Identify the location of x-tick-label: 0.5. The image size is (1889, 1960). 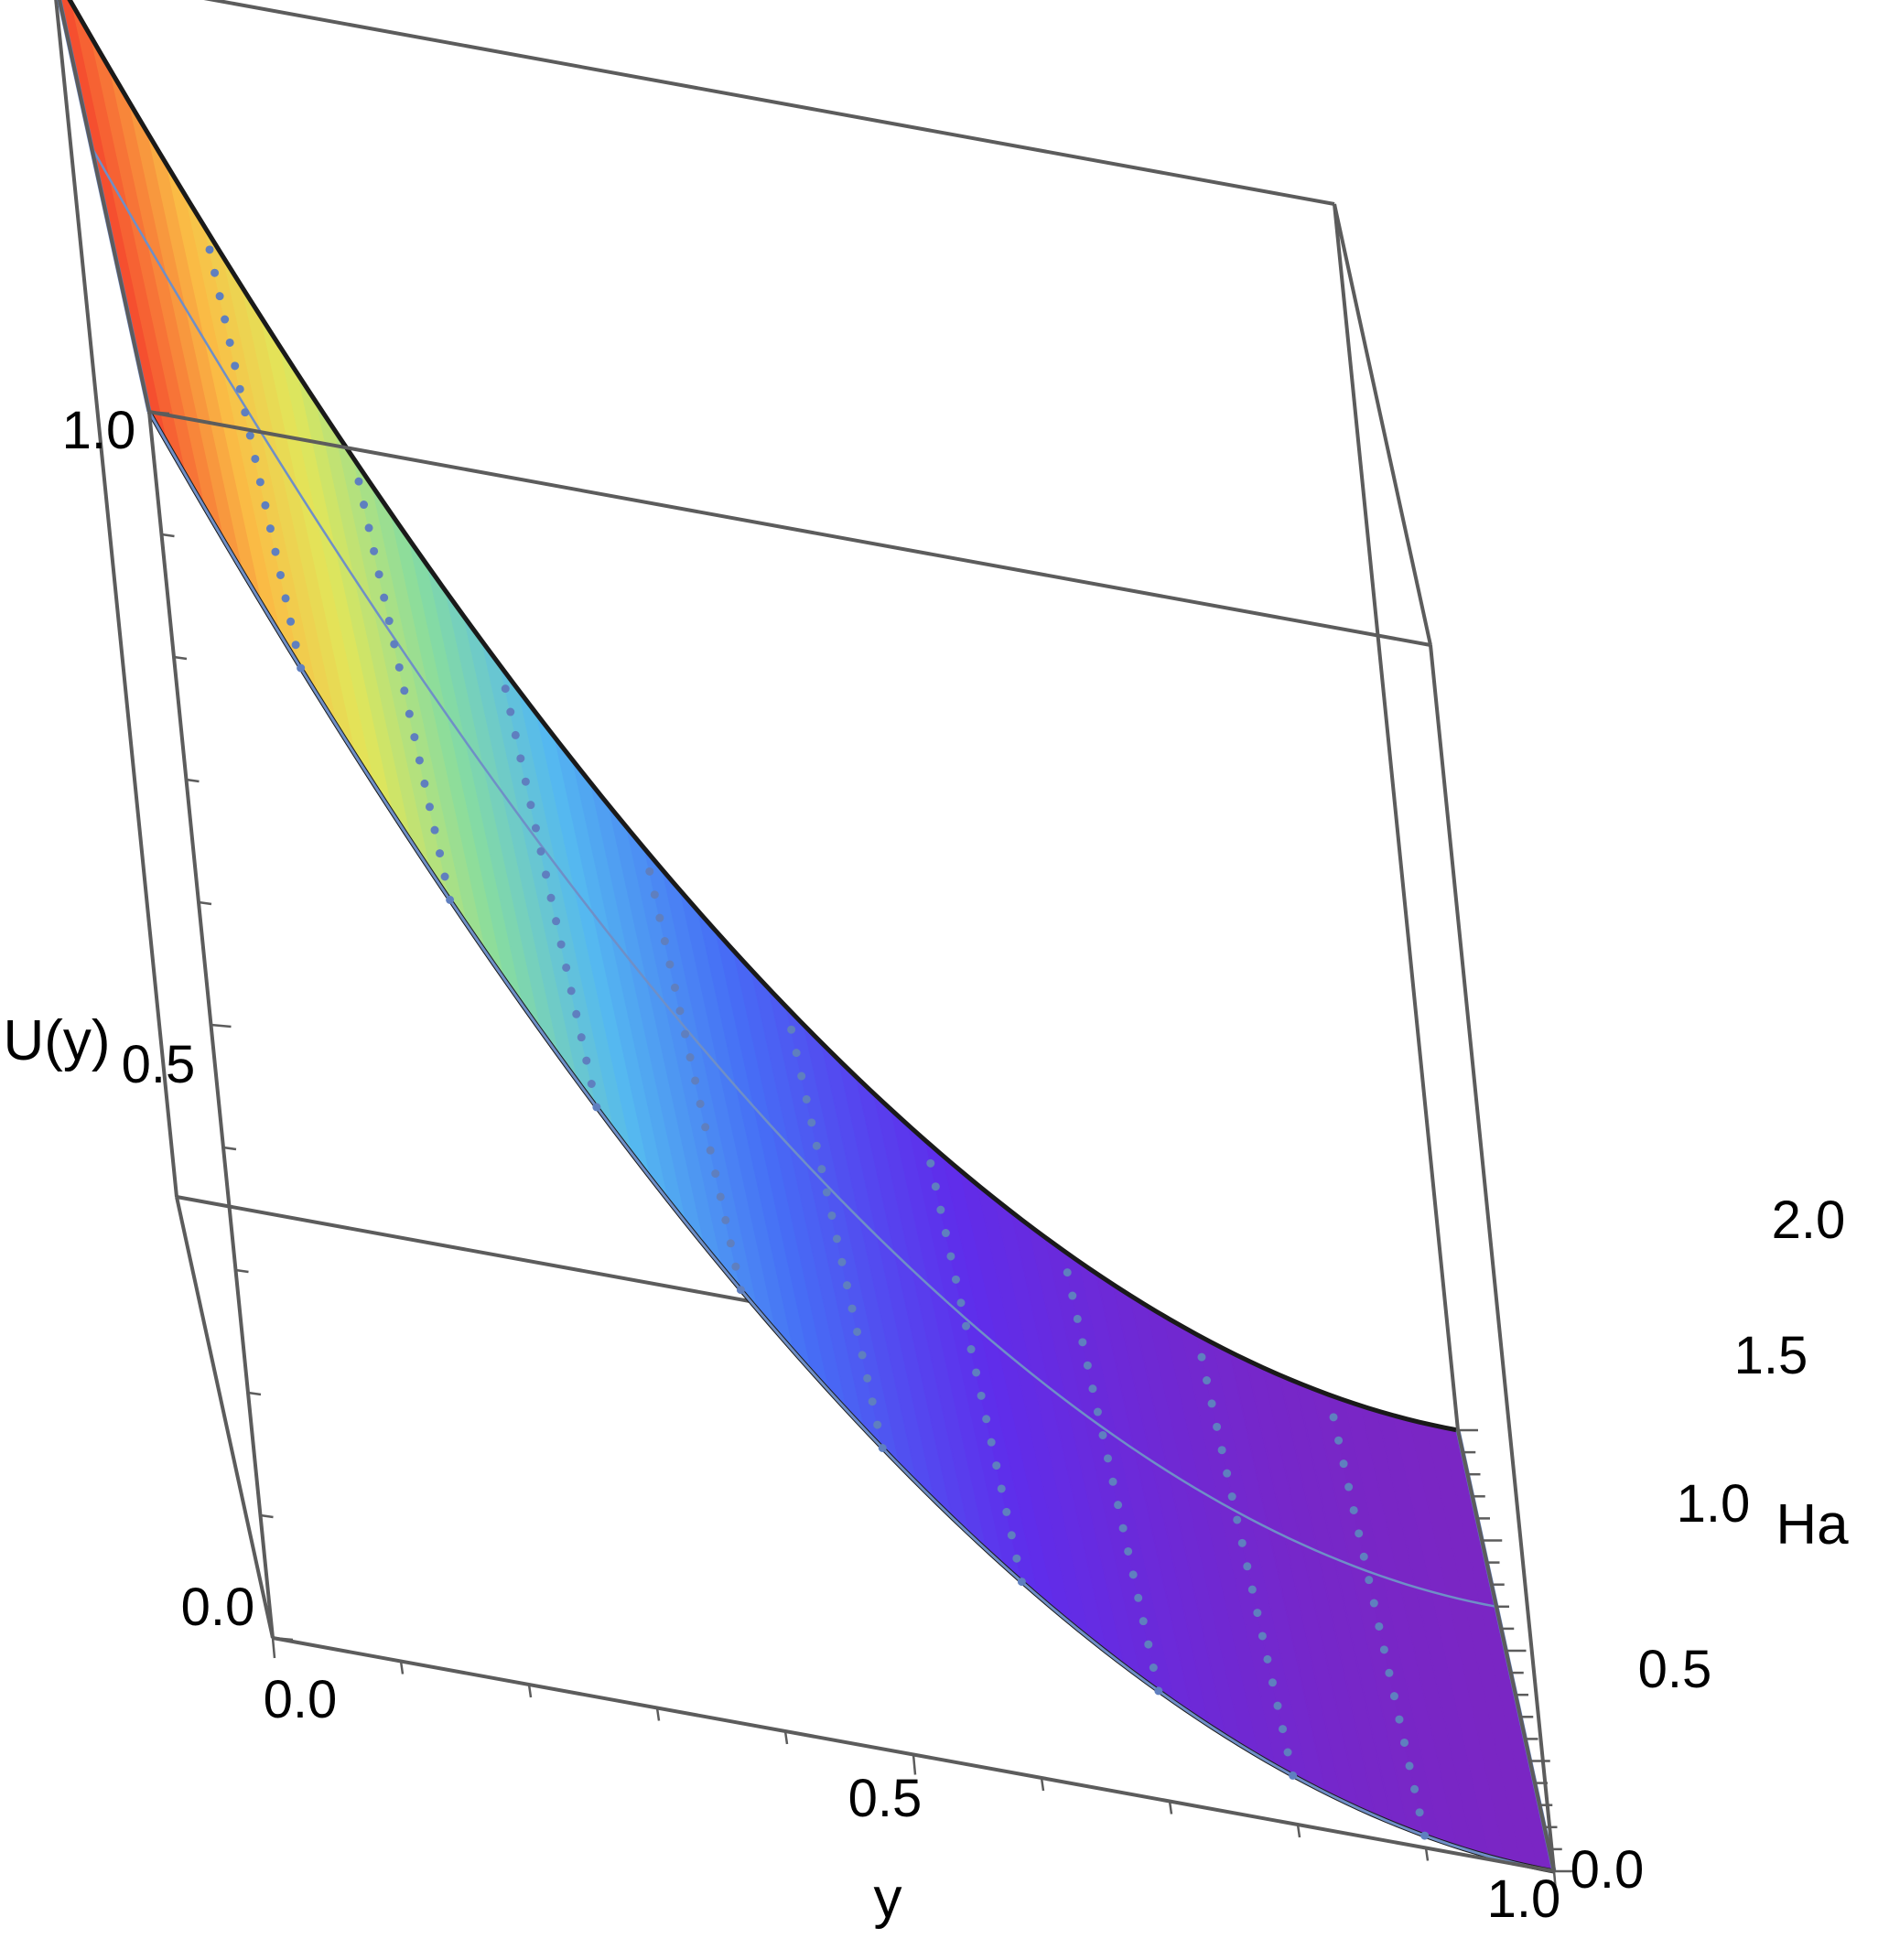
(885, 1798).